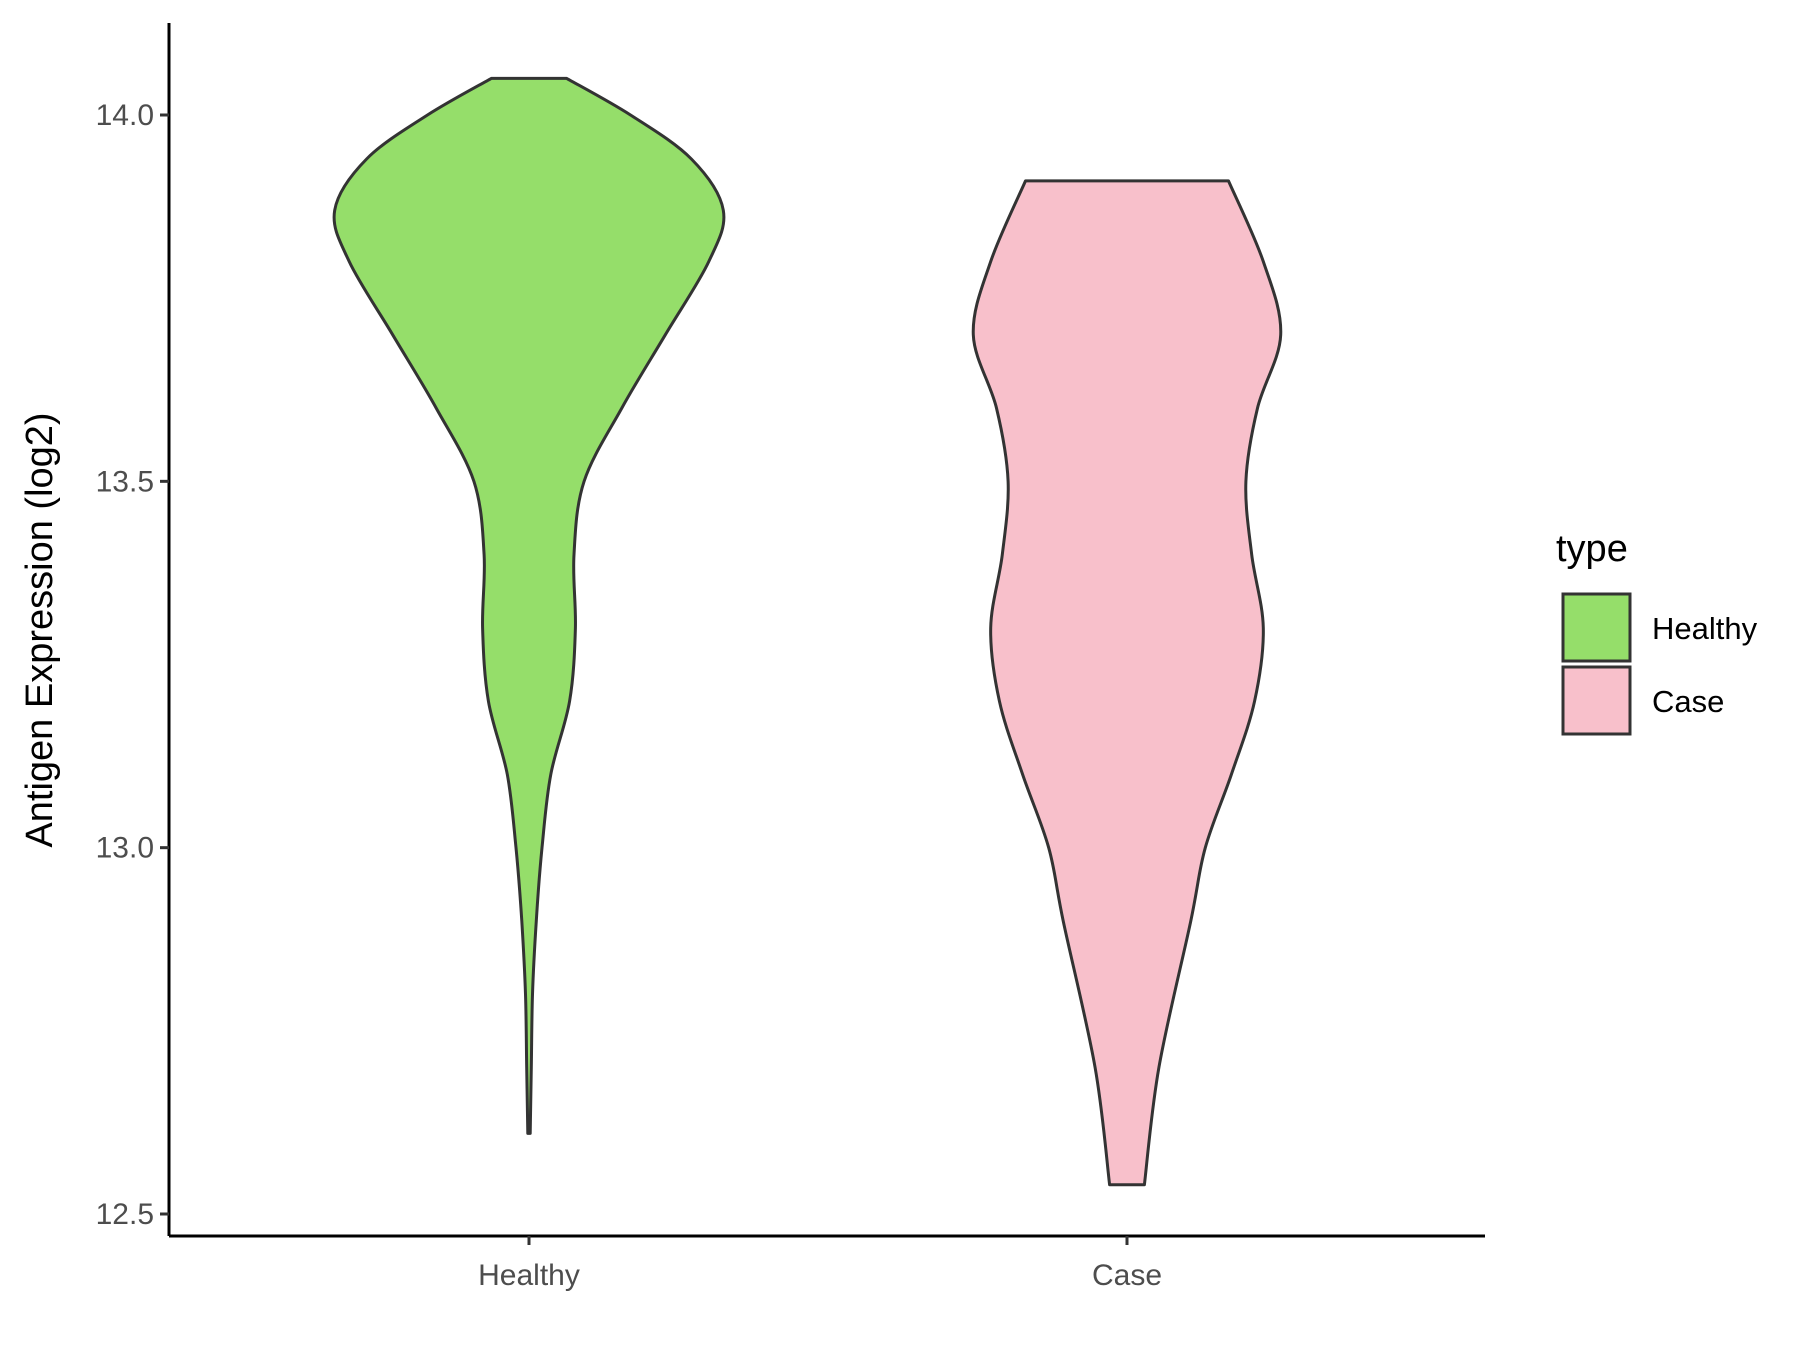  I want to click on y-tick-label: 12.5, so click(125, 1214).